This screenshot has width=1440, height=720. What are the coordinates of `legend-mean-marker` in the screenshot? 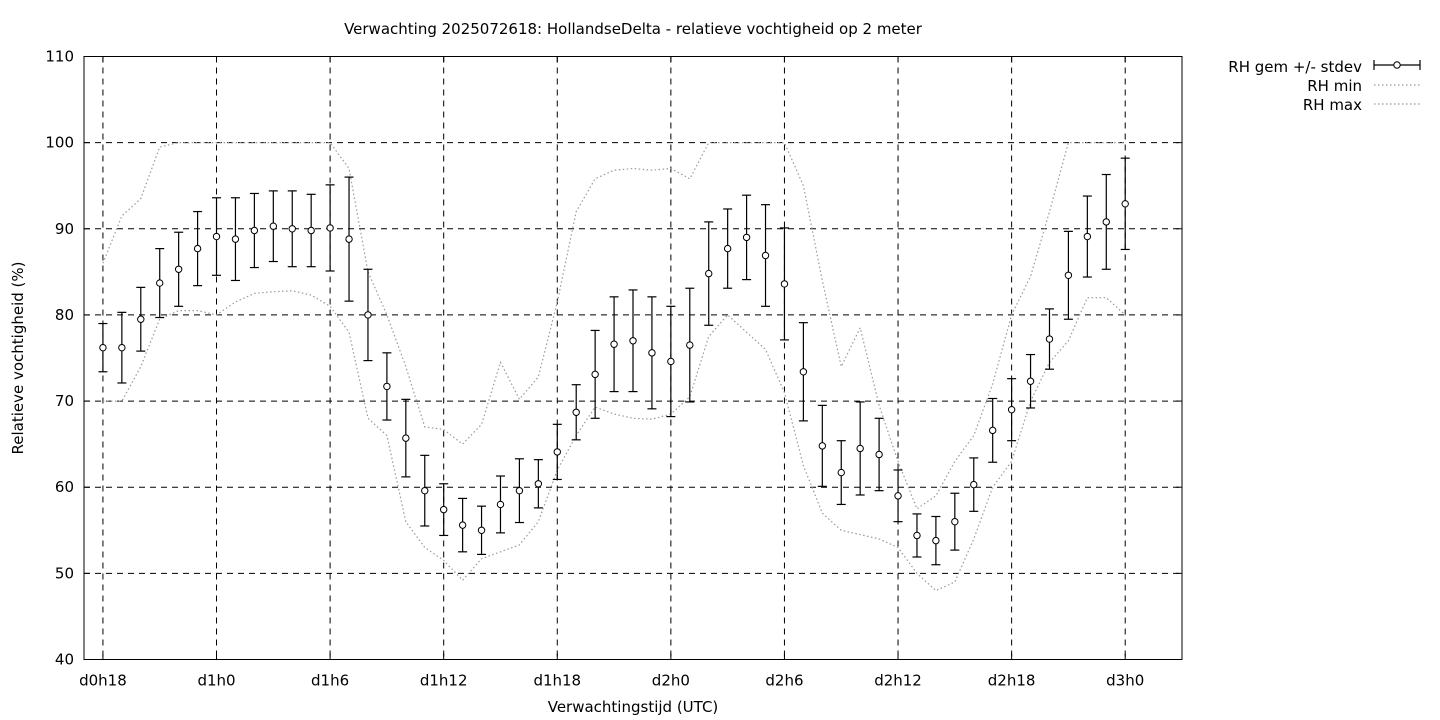 It's located at (1397, 65).